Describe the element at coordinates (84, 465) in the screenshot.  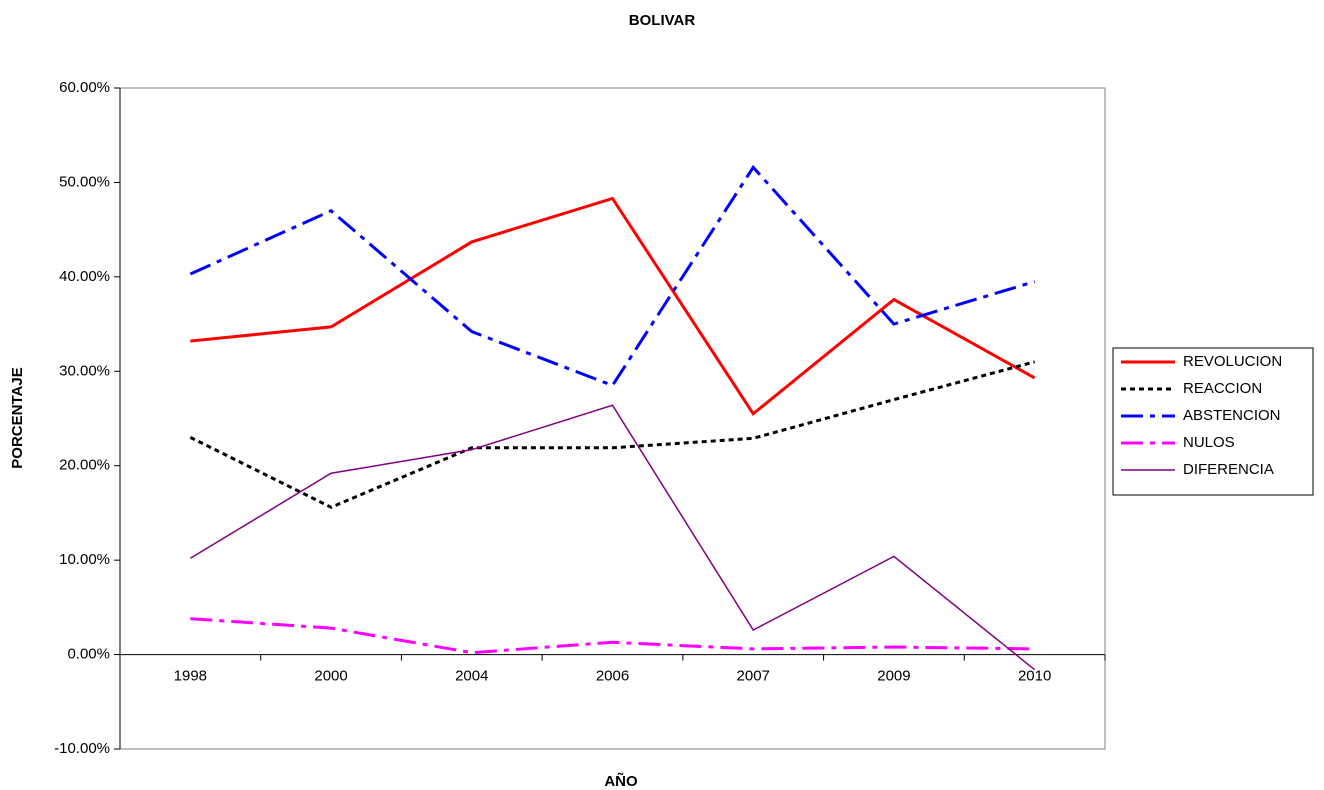
I see `y-tick-label: 20.00%` at that location.